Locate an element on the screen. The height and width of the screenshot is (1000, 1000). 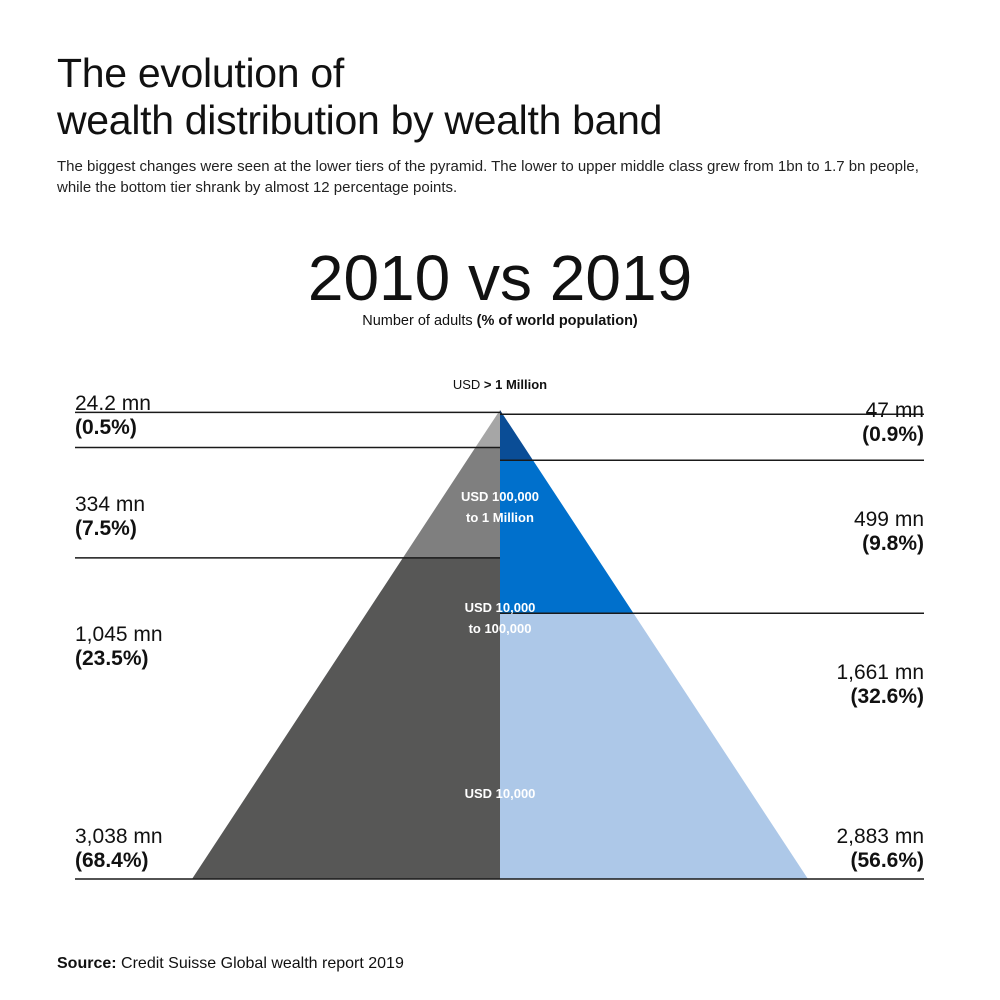
right-share-label: (56.6%) is located at coordinates (887, 860).